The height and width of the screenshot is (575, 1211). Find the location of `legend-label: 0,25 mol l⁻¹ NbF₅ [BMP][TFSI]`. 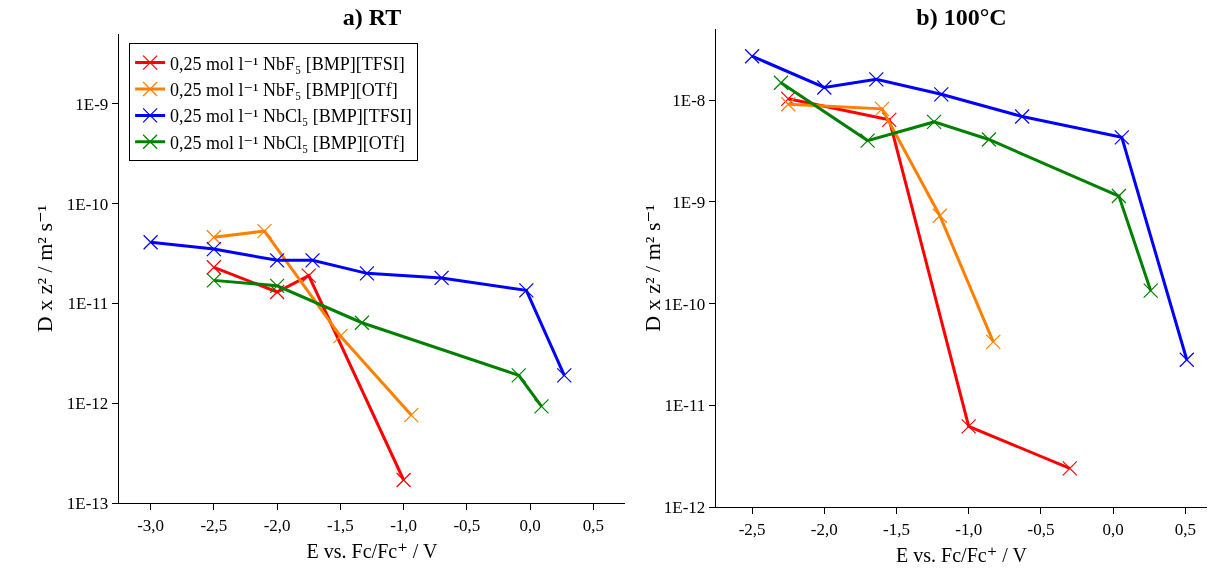

legend-label: 0,25 mol l⁻¹ NbF₅ [BMP][TFSI] is located at coordinates (287, 63).